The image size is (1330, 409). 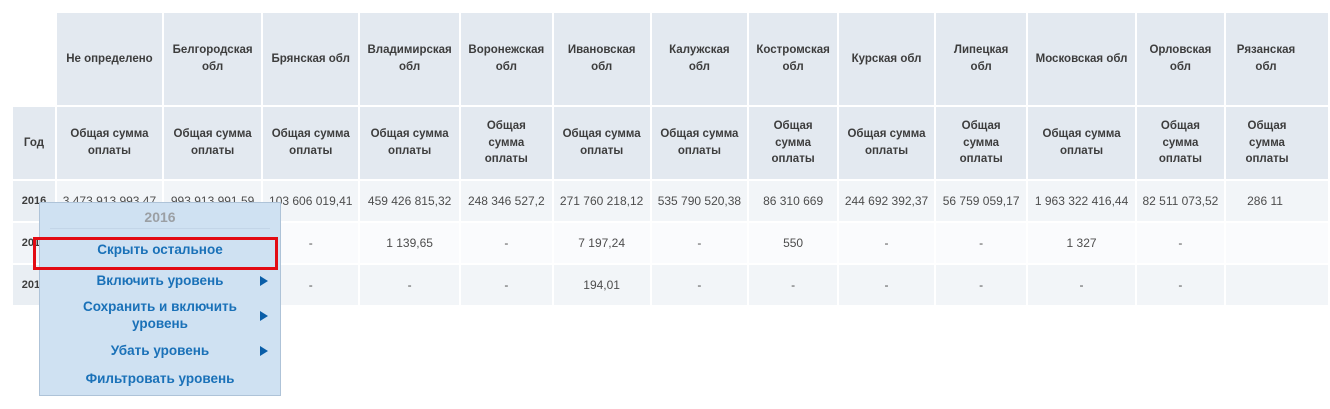 I want to click on value-cell: 82 511 073,52, so click(x=1180, y=201).